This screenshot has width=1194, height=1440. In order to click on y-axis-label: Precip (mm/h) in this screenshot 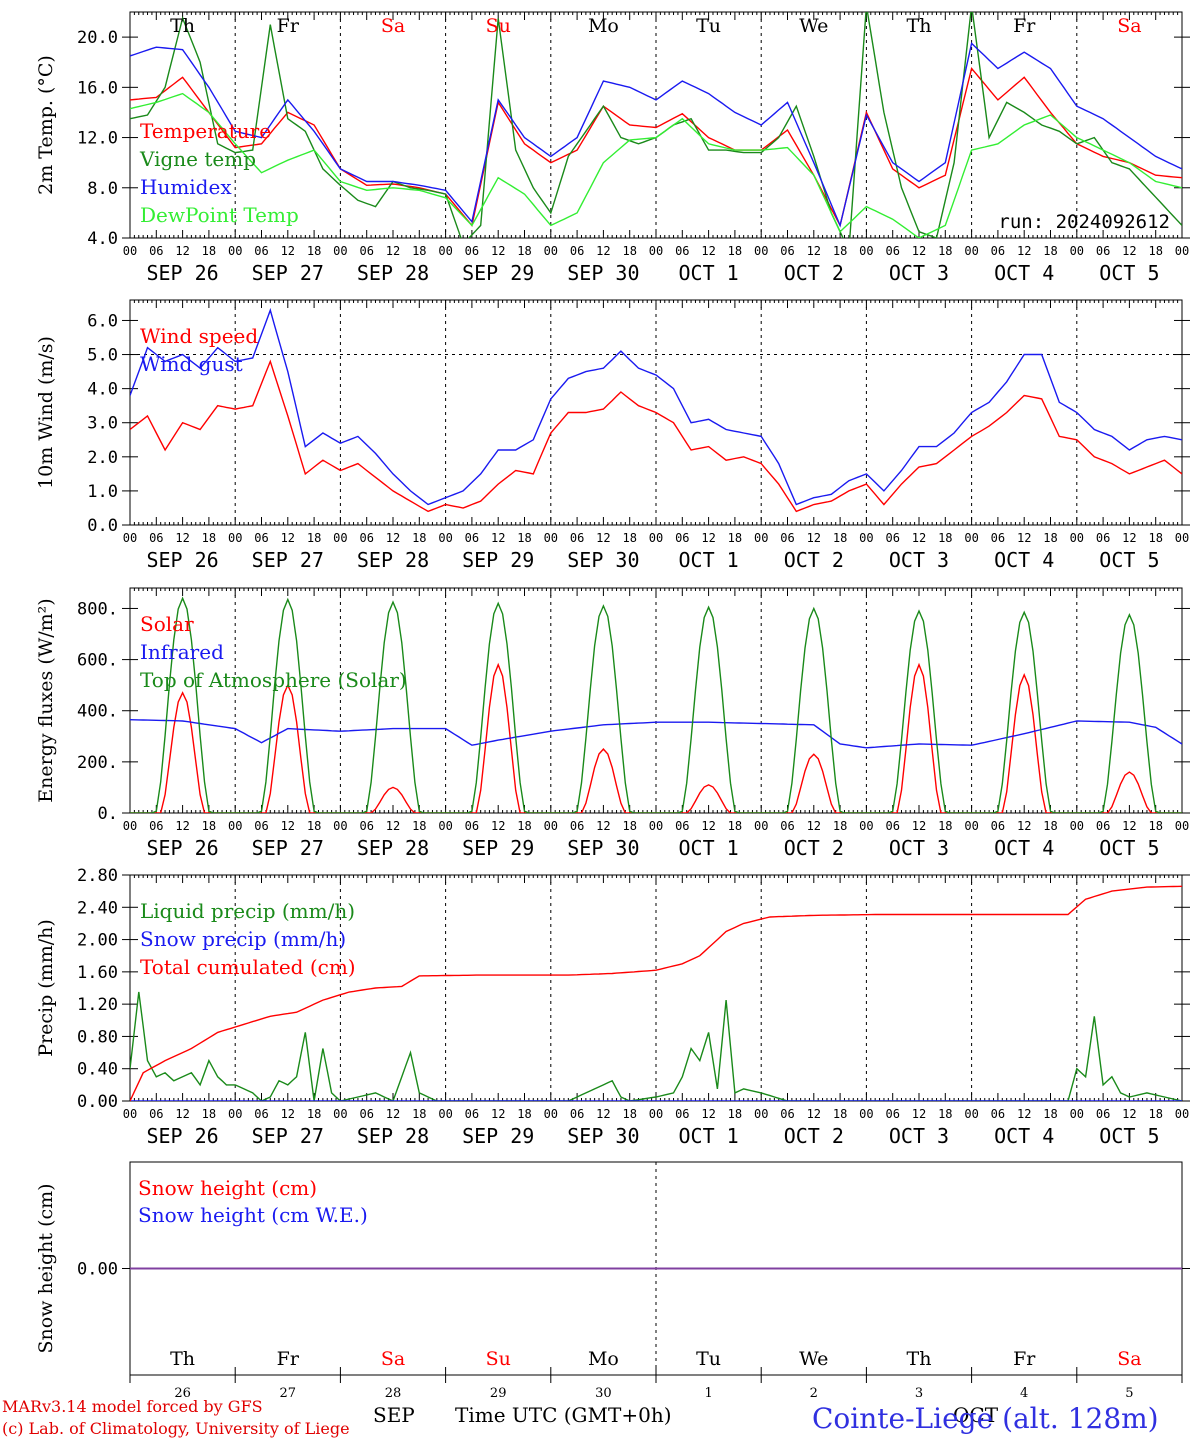, I will do `click(46, 988)`.